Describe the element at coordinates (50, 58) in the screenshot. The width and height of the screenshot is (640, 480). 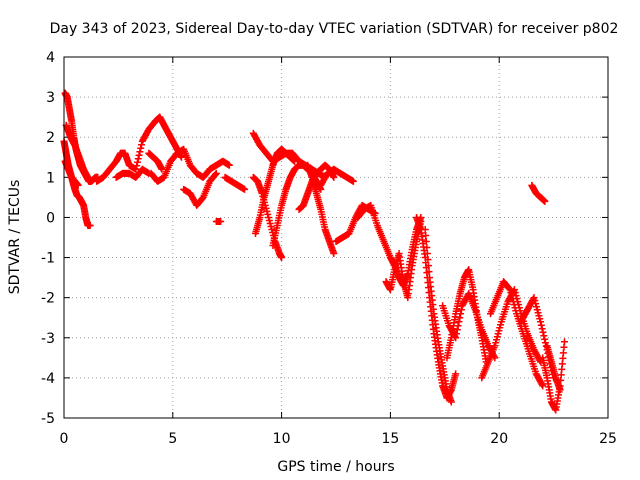
I see `y-tick-label: 4` at that location.